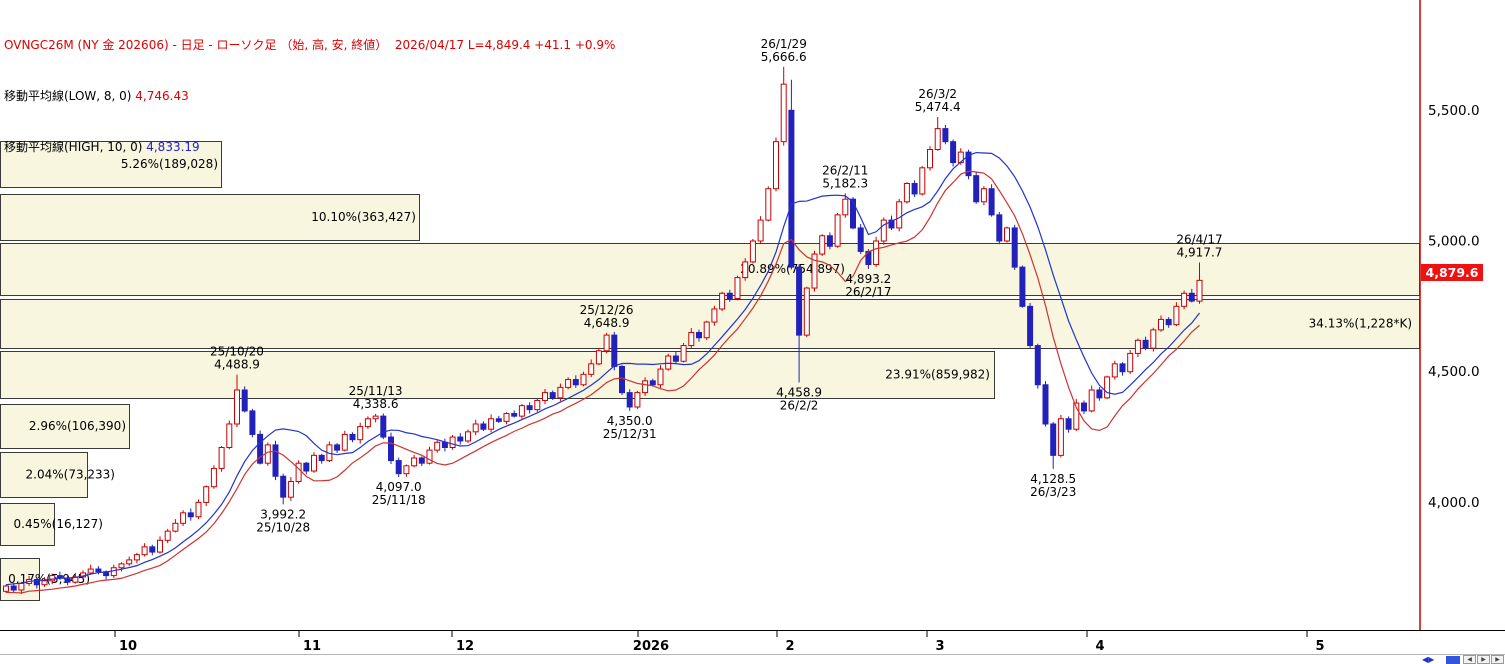 The width and height of the screenshot is (1505, 664). Describe the element at coordinates (1099, 646) in the screenshot. I see `month-label: 4` at that location.